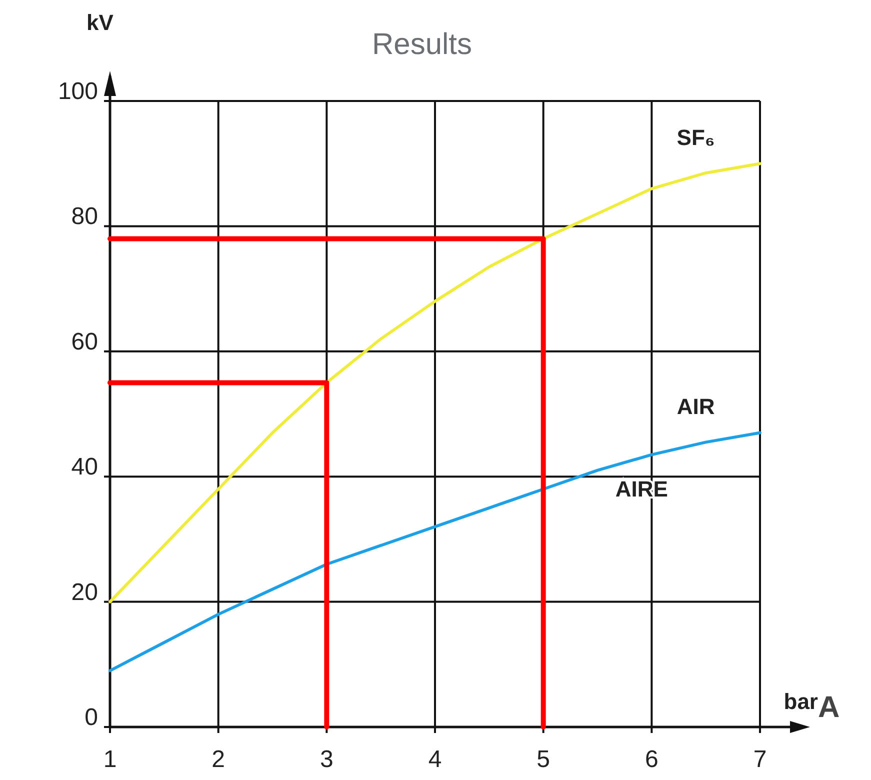 The height and width of the screenshot is (780, 871). I want to click on y-tick-label: 20, so click(84, 592).